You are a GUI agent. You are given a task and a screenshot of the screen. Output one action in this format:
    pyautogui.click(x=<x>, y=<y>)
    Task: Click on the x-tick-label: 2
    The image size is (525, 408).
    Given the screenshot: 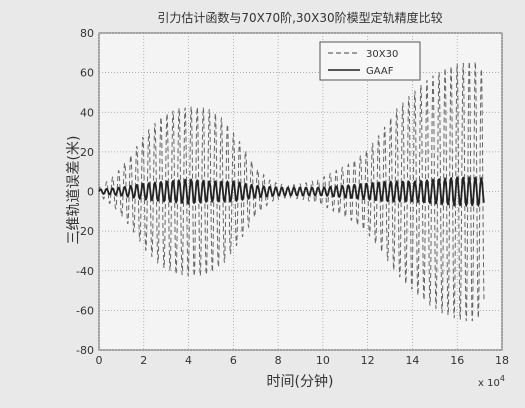 What is the action you would take?
    pyautogui.click(x=143, y=360)
    